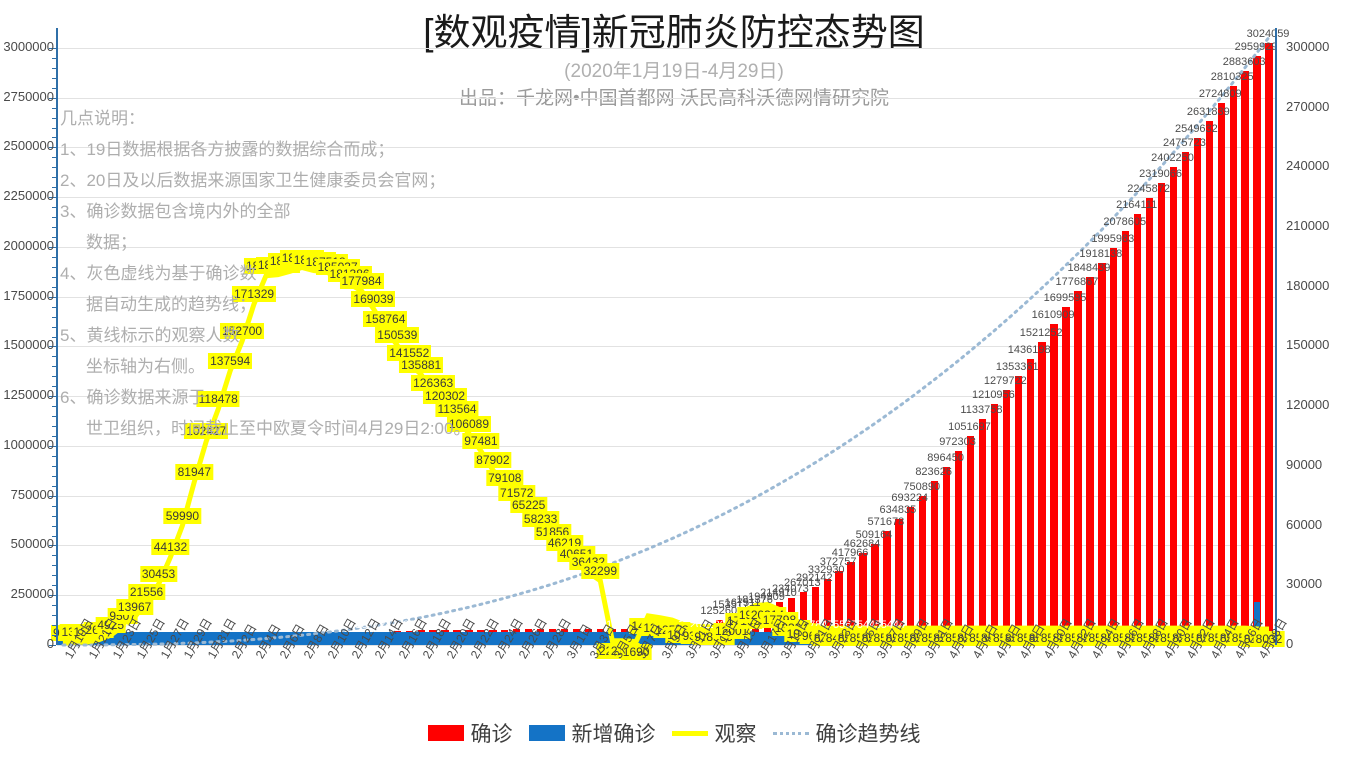  I want to click on y-axis-left-label: 2250000, so click(28, 196).